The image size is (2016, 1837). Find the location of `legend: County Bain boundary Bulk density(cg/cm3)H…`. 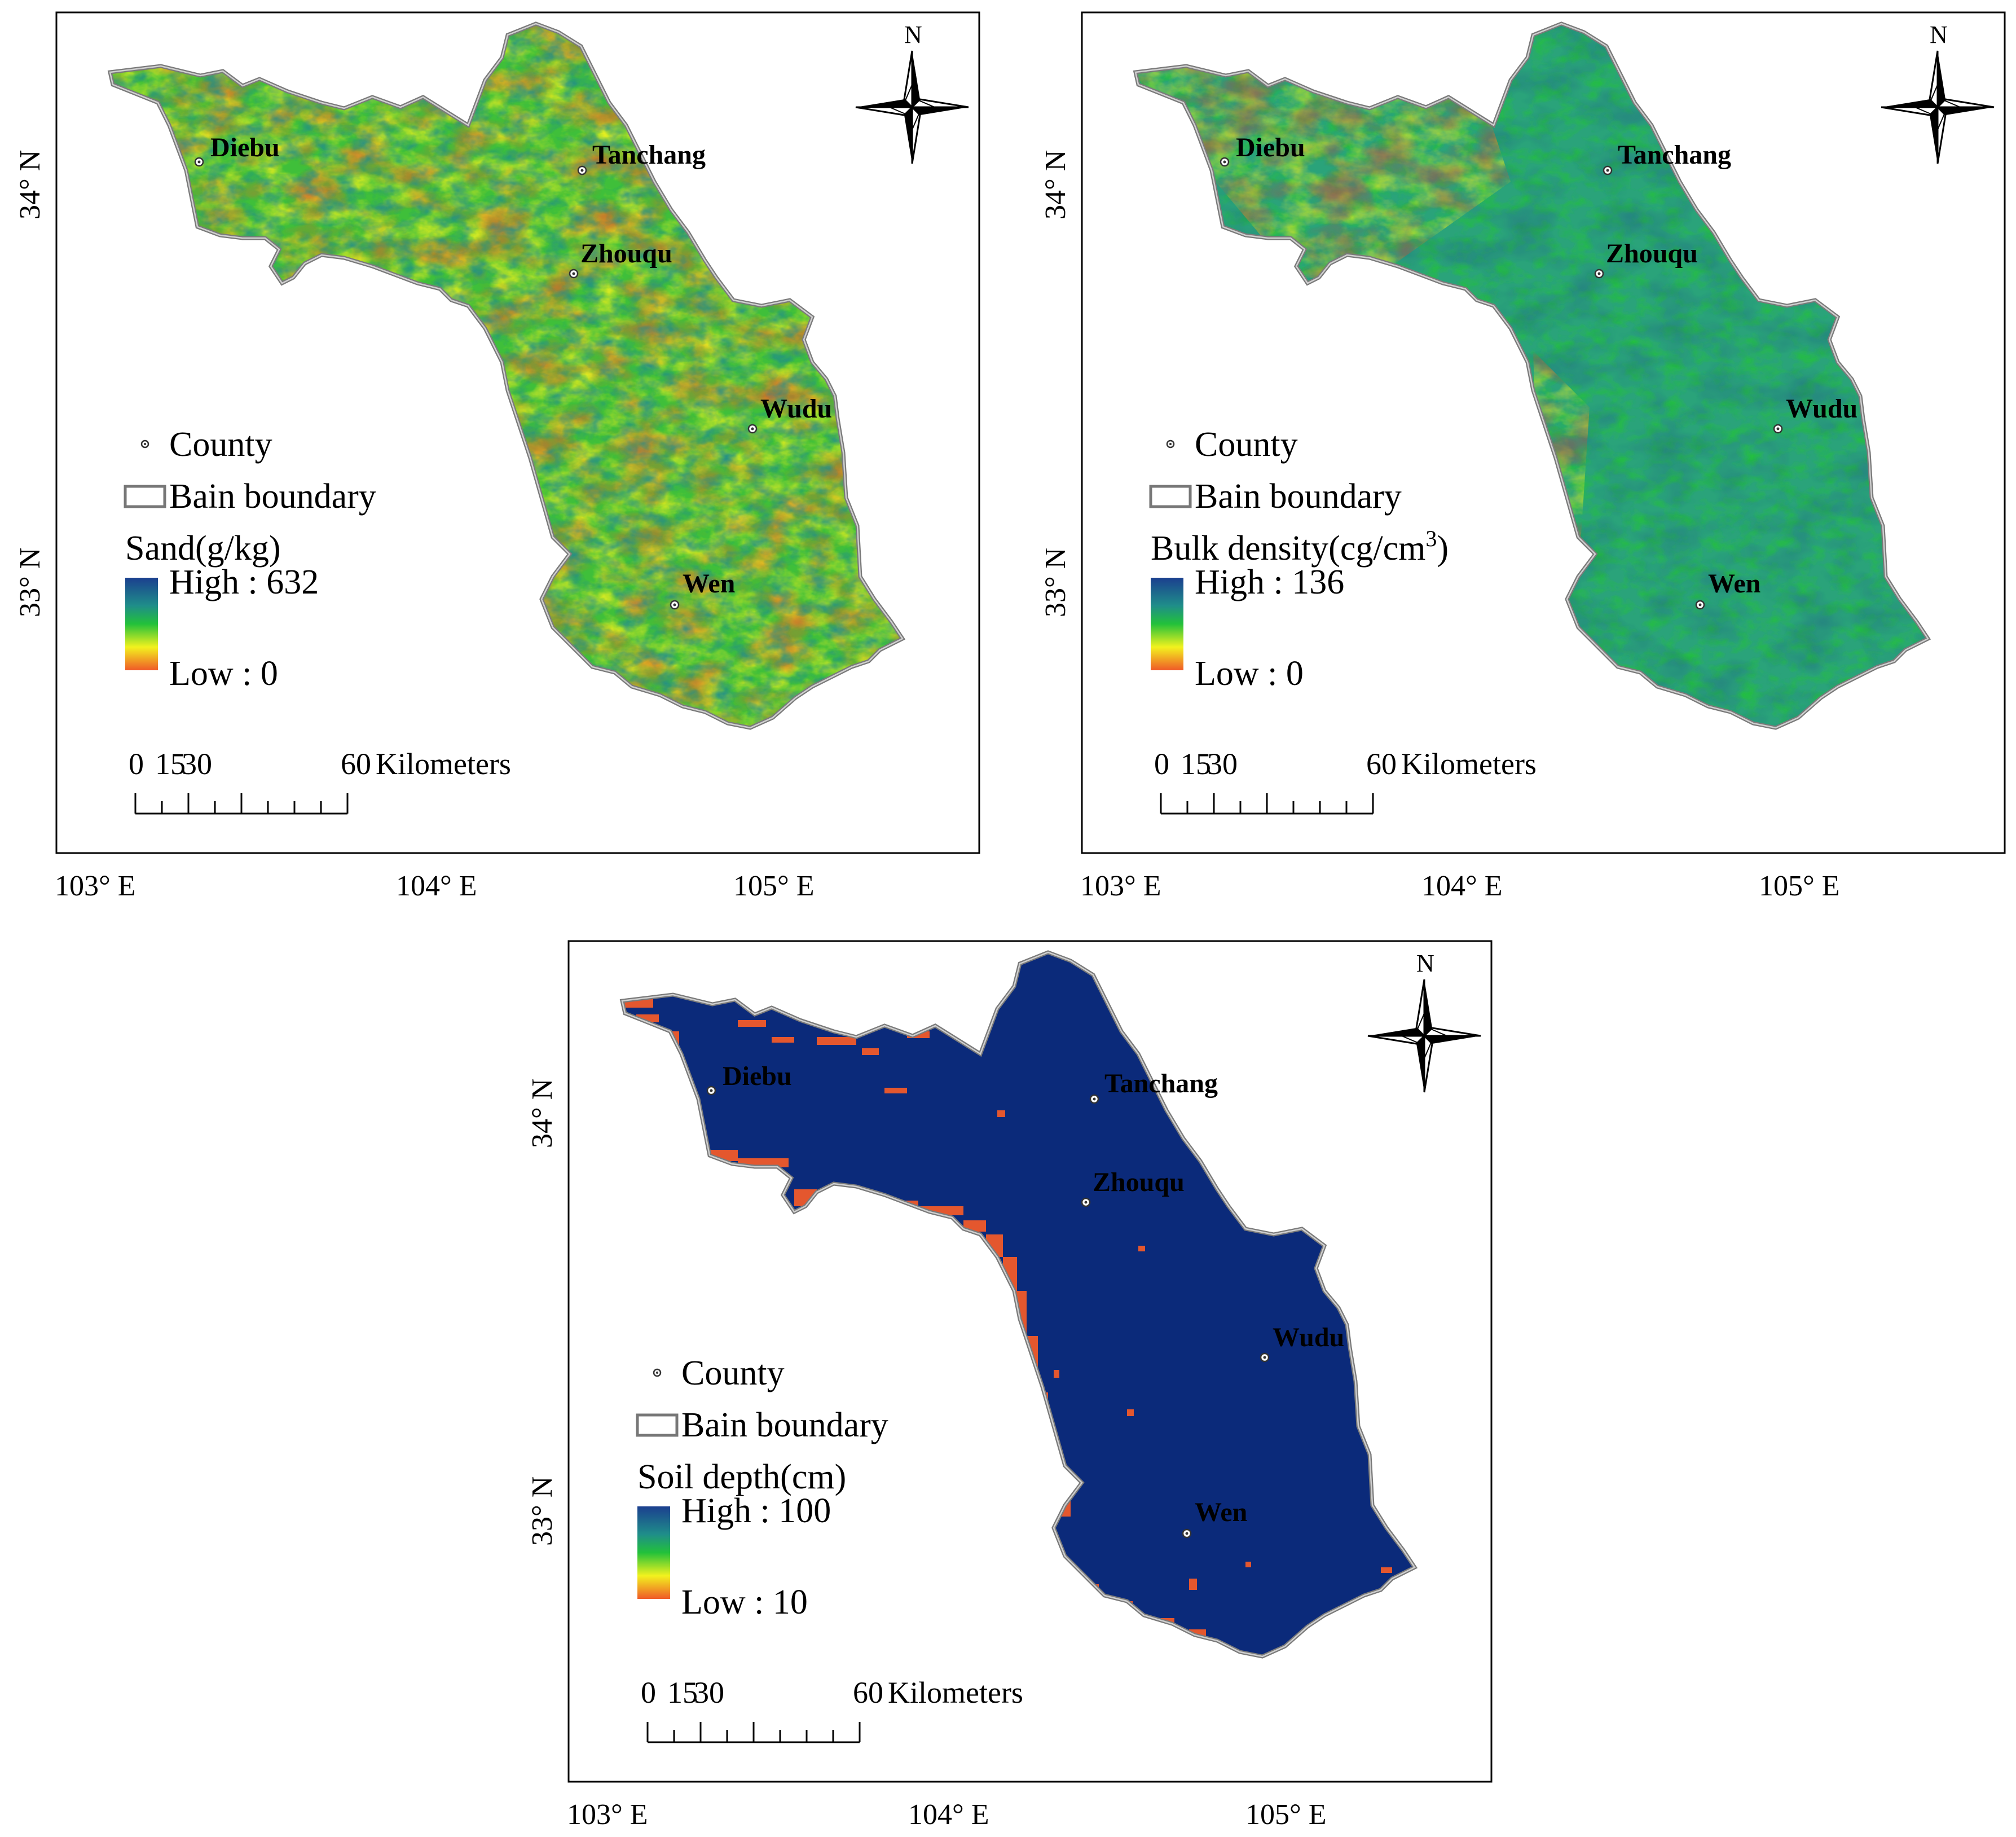

legend: County Bain boundary Bulk density(cg/cm3)H… is located at coordinates (1299, 559).